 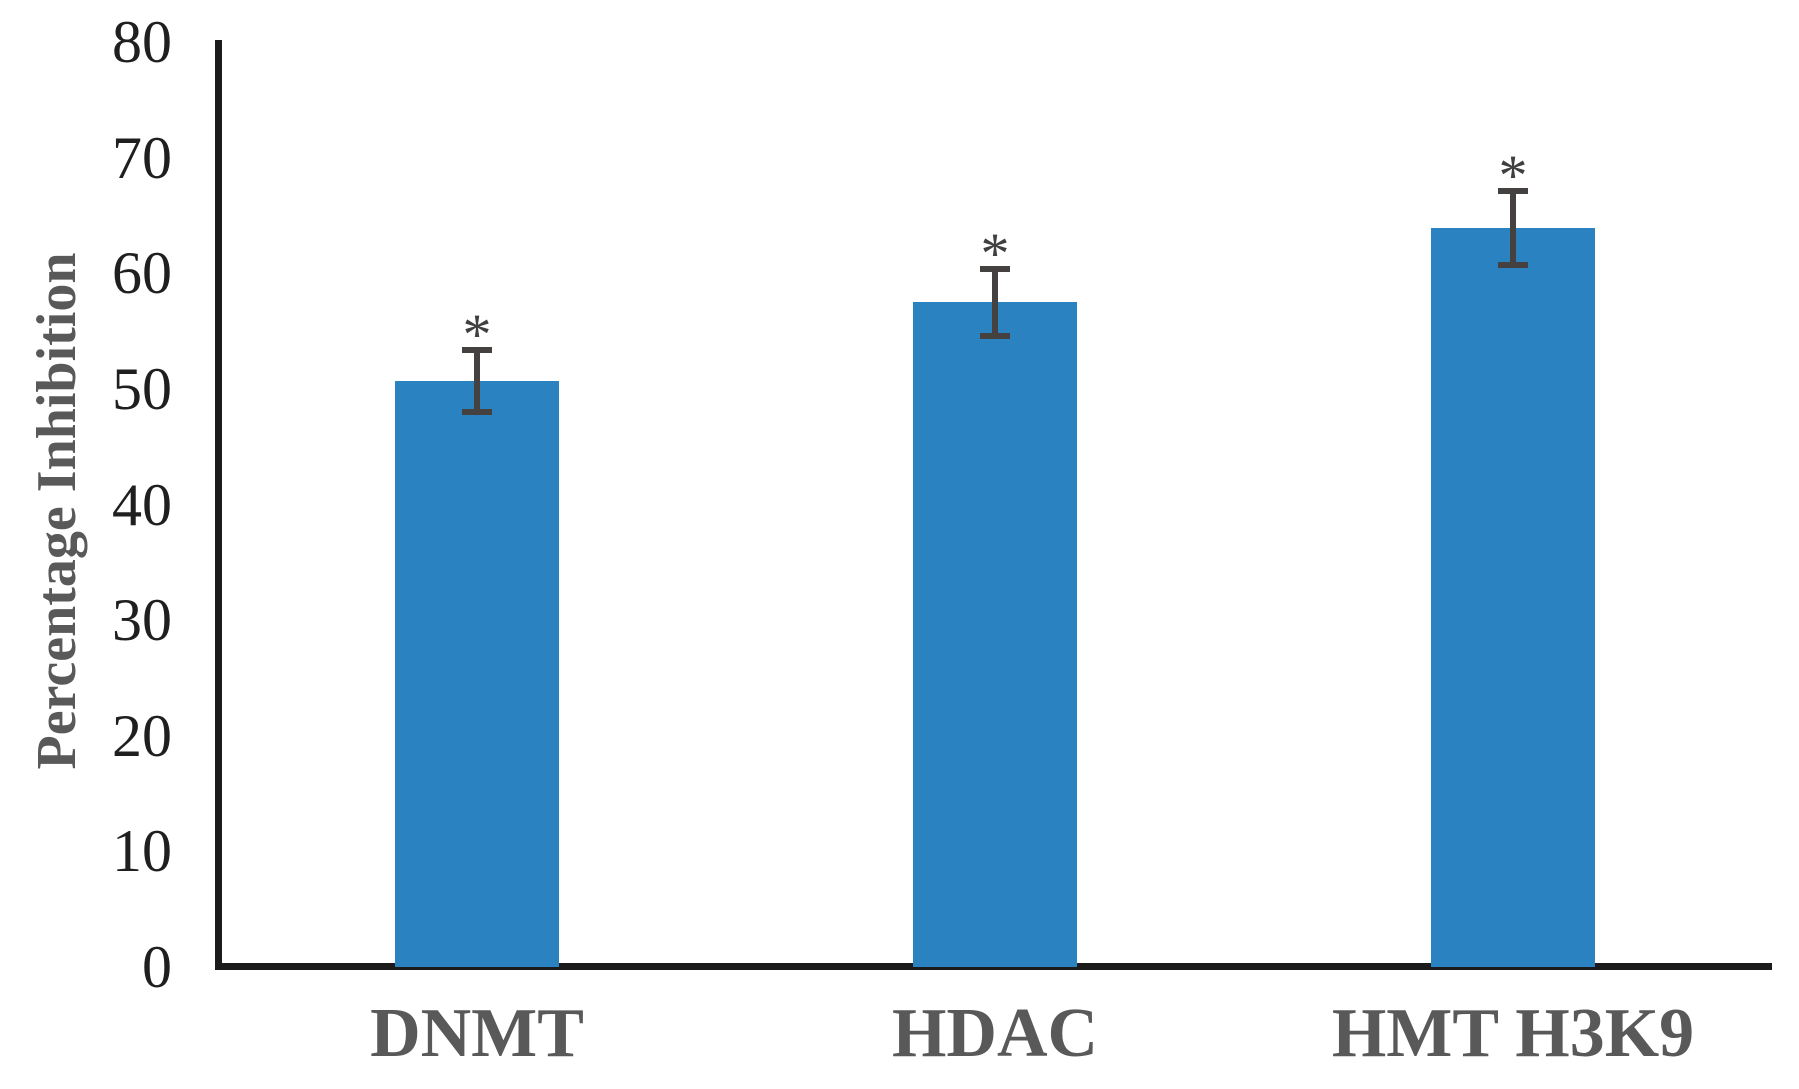 What do you see at coordinates (1513, 597) in the screenshot?
I see `bar-hmt-h3k9` at bounding box center [1513, 597].